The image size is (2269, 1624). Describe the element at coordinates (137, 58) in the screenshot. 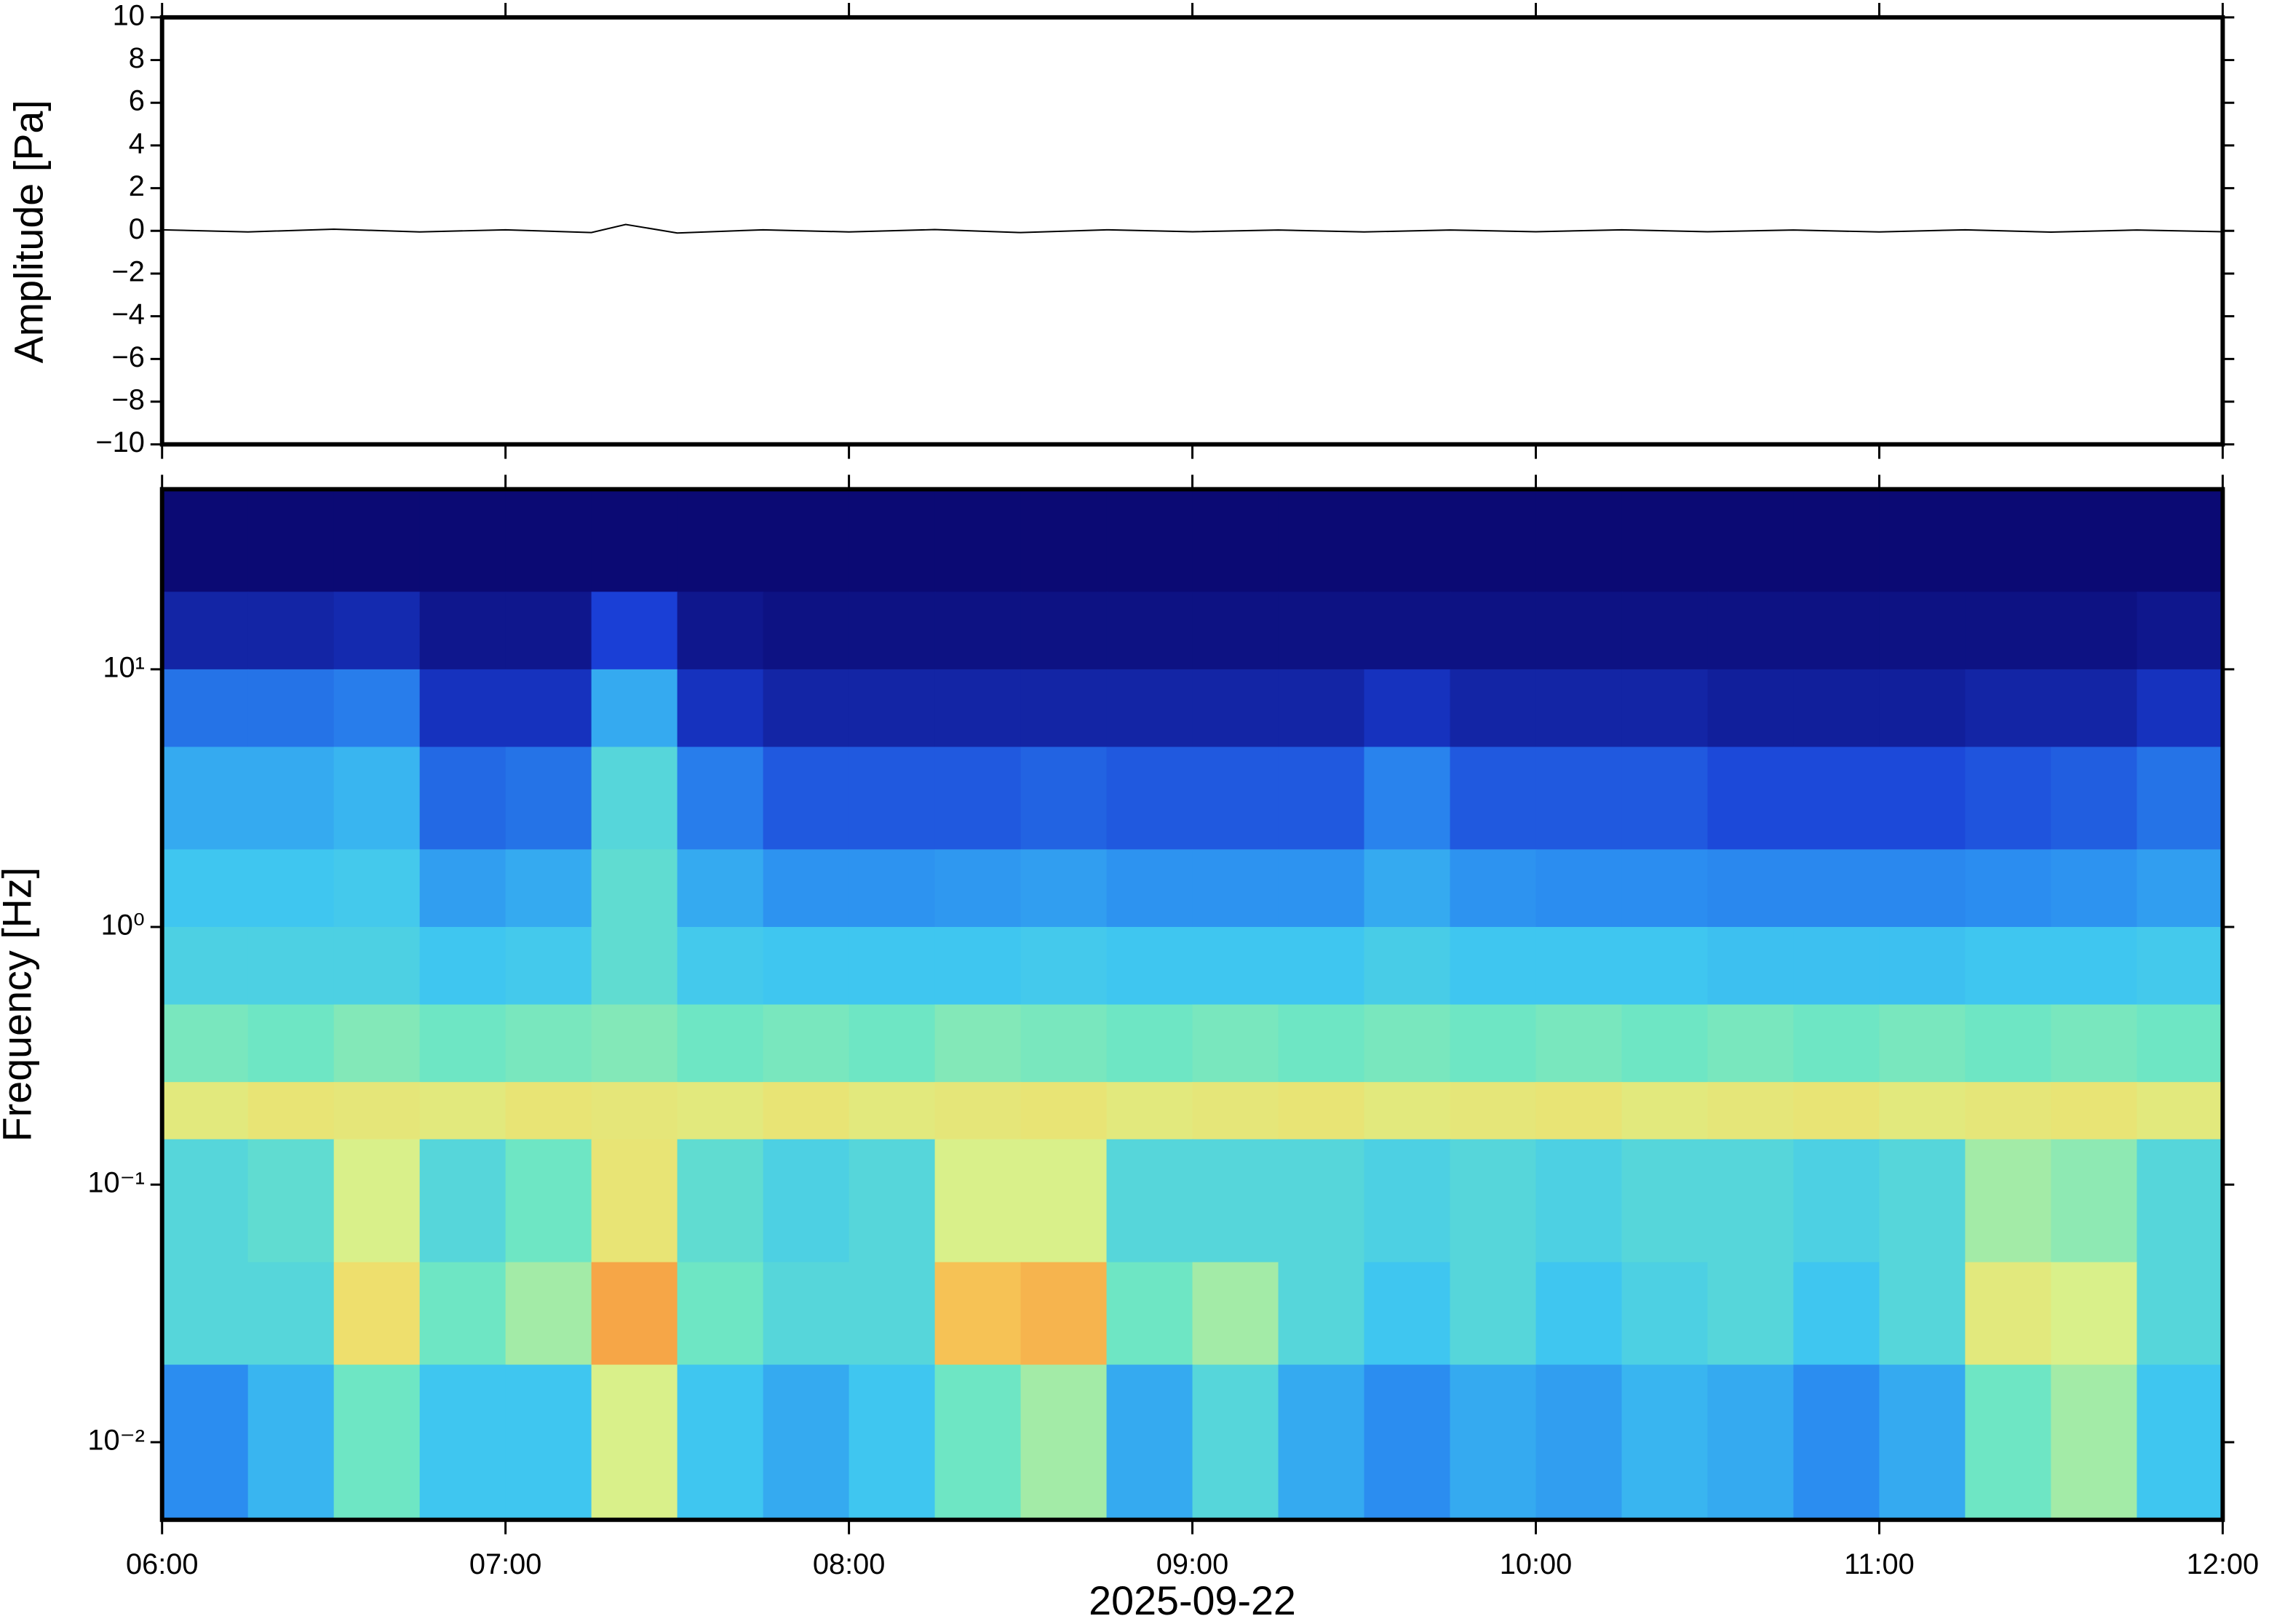

I see `y-tick-label: 8` at that location.